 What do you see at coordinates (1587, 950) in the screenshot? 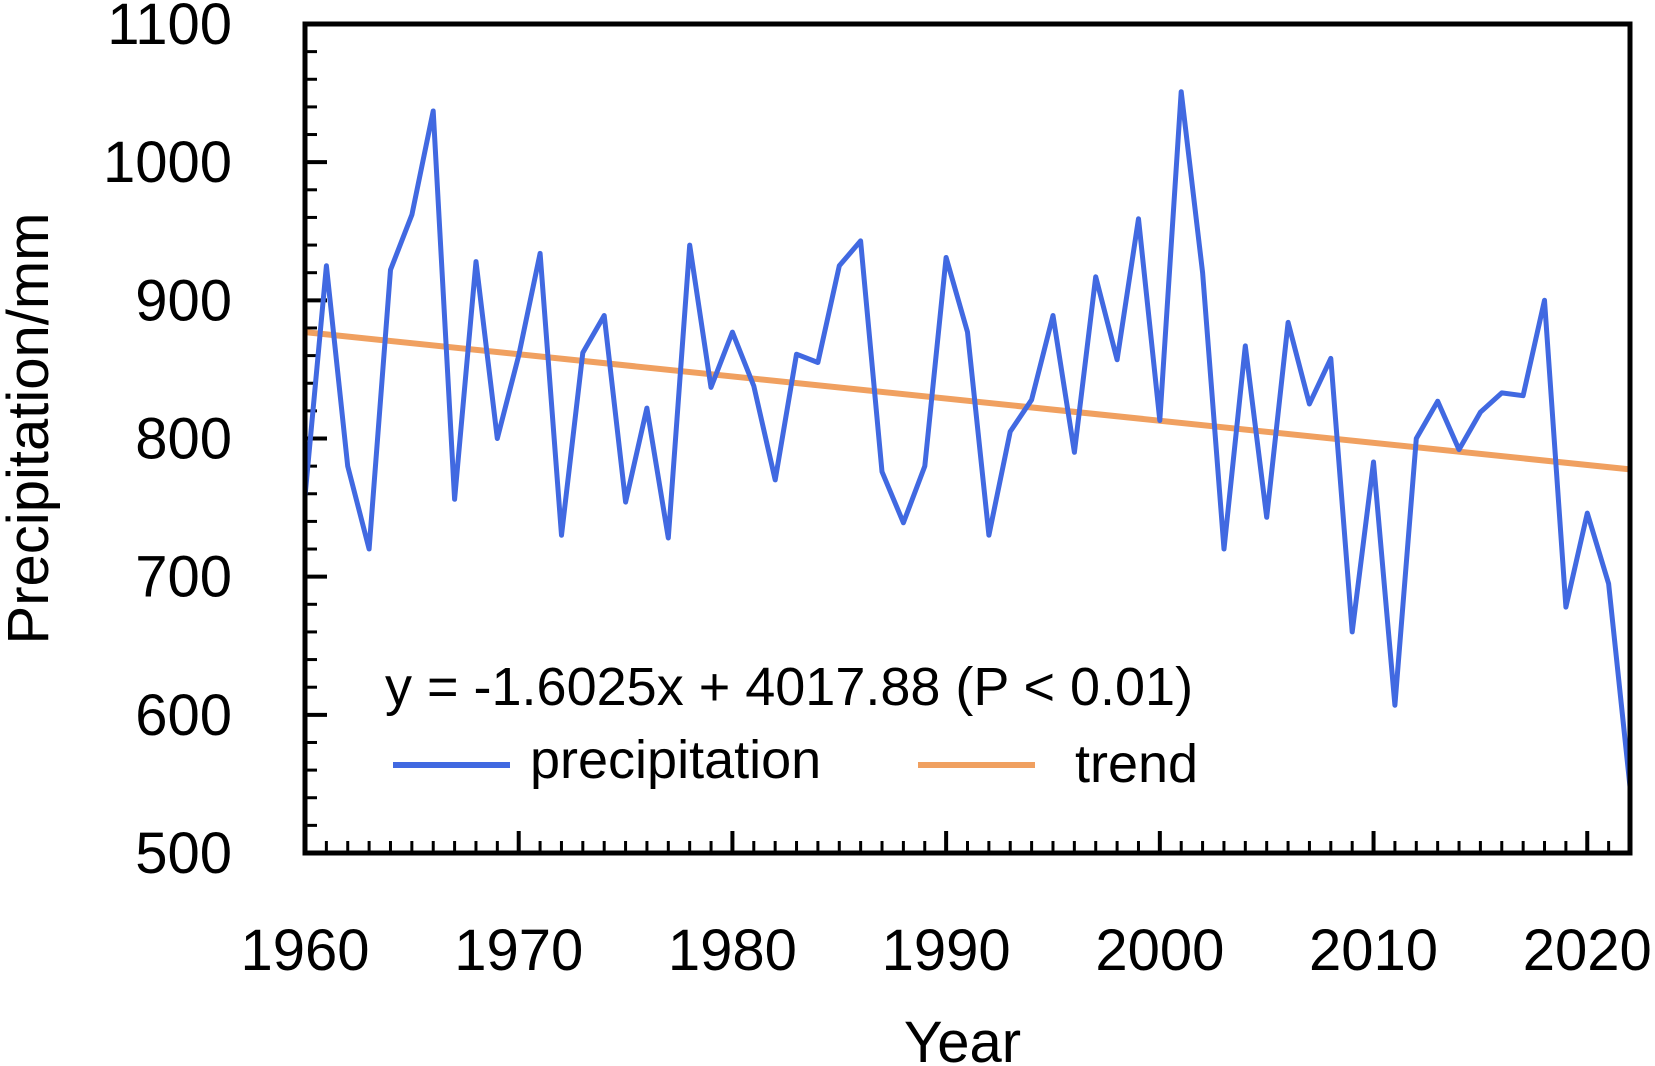
I see `x-tick-label: 2020` at bounding box center [1587, 950].